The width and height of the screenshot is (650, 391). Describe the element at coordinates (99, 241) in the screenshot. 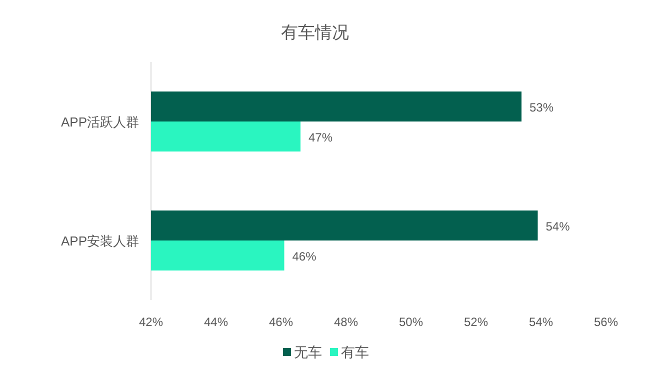

I see `y-tick-label: APP安装人群` at that location.